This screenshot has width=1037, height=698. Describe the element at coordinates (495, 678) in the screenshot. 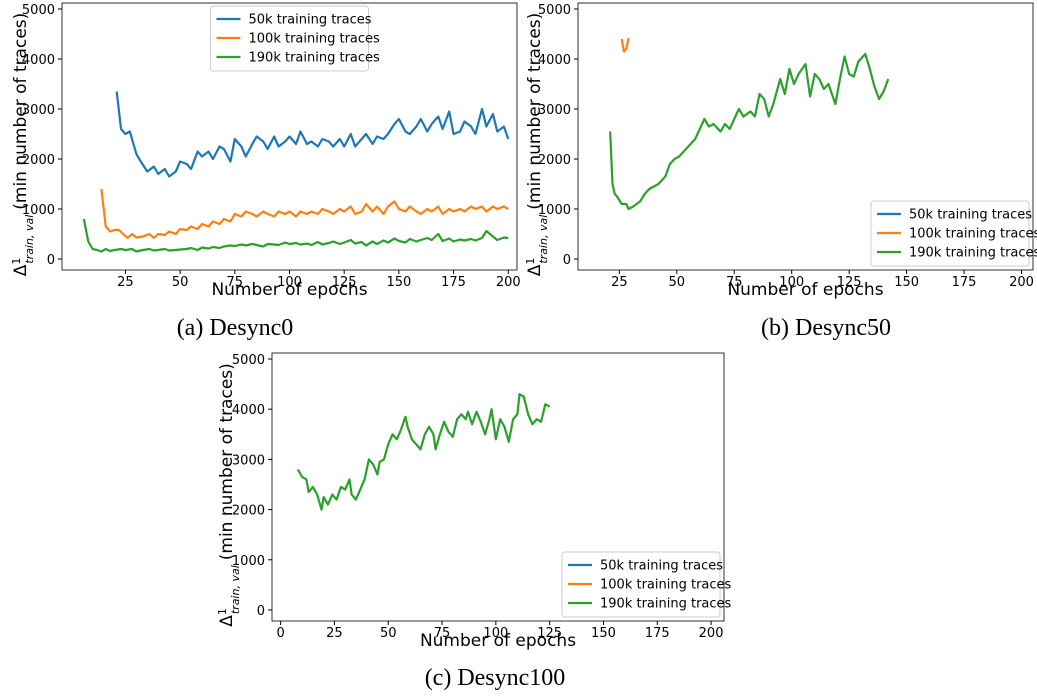

I see `caption: (c) Desync100` at that location.